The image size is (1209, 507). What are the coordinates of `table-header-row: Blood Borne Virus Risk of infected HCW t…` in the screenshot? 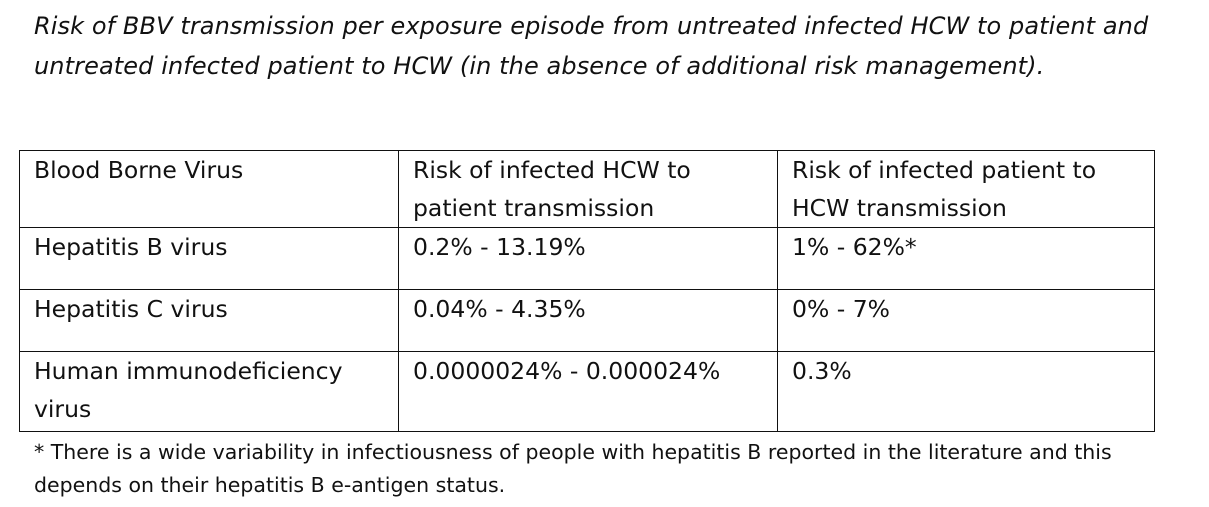 It's located at (587, 189).